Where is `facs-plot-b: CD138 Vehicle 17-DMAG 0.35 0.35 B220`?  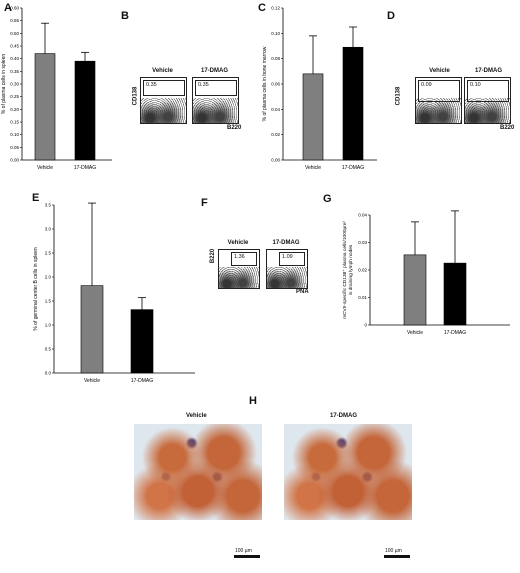 facs-plot-b: CD138 Vehicle 17-DMAG 0.35 0.35 B220 is located at coordinates (190, 102).